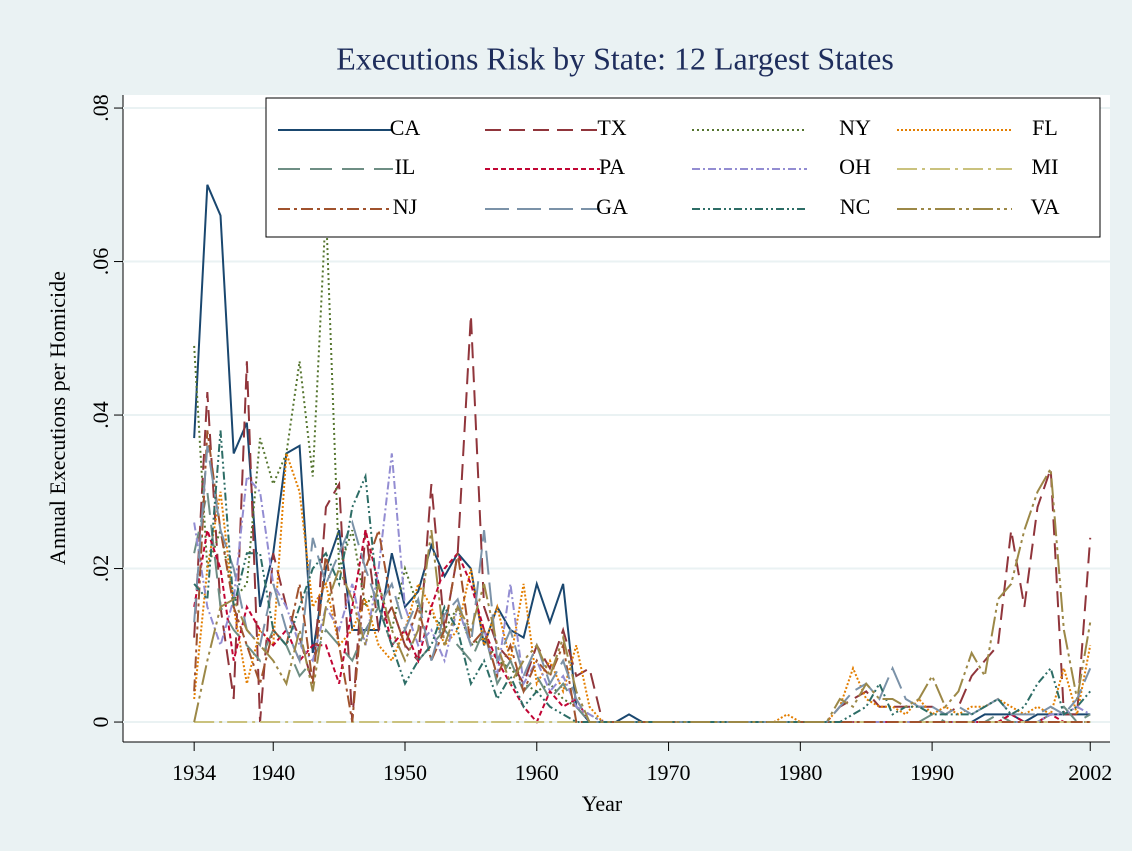 Image resolution: width=1132 pixels, height=851 pixels. Describe the element at coordinates (100, 722) in the screenshot. I see `y-tick-label: 0` at that location.